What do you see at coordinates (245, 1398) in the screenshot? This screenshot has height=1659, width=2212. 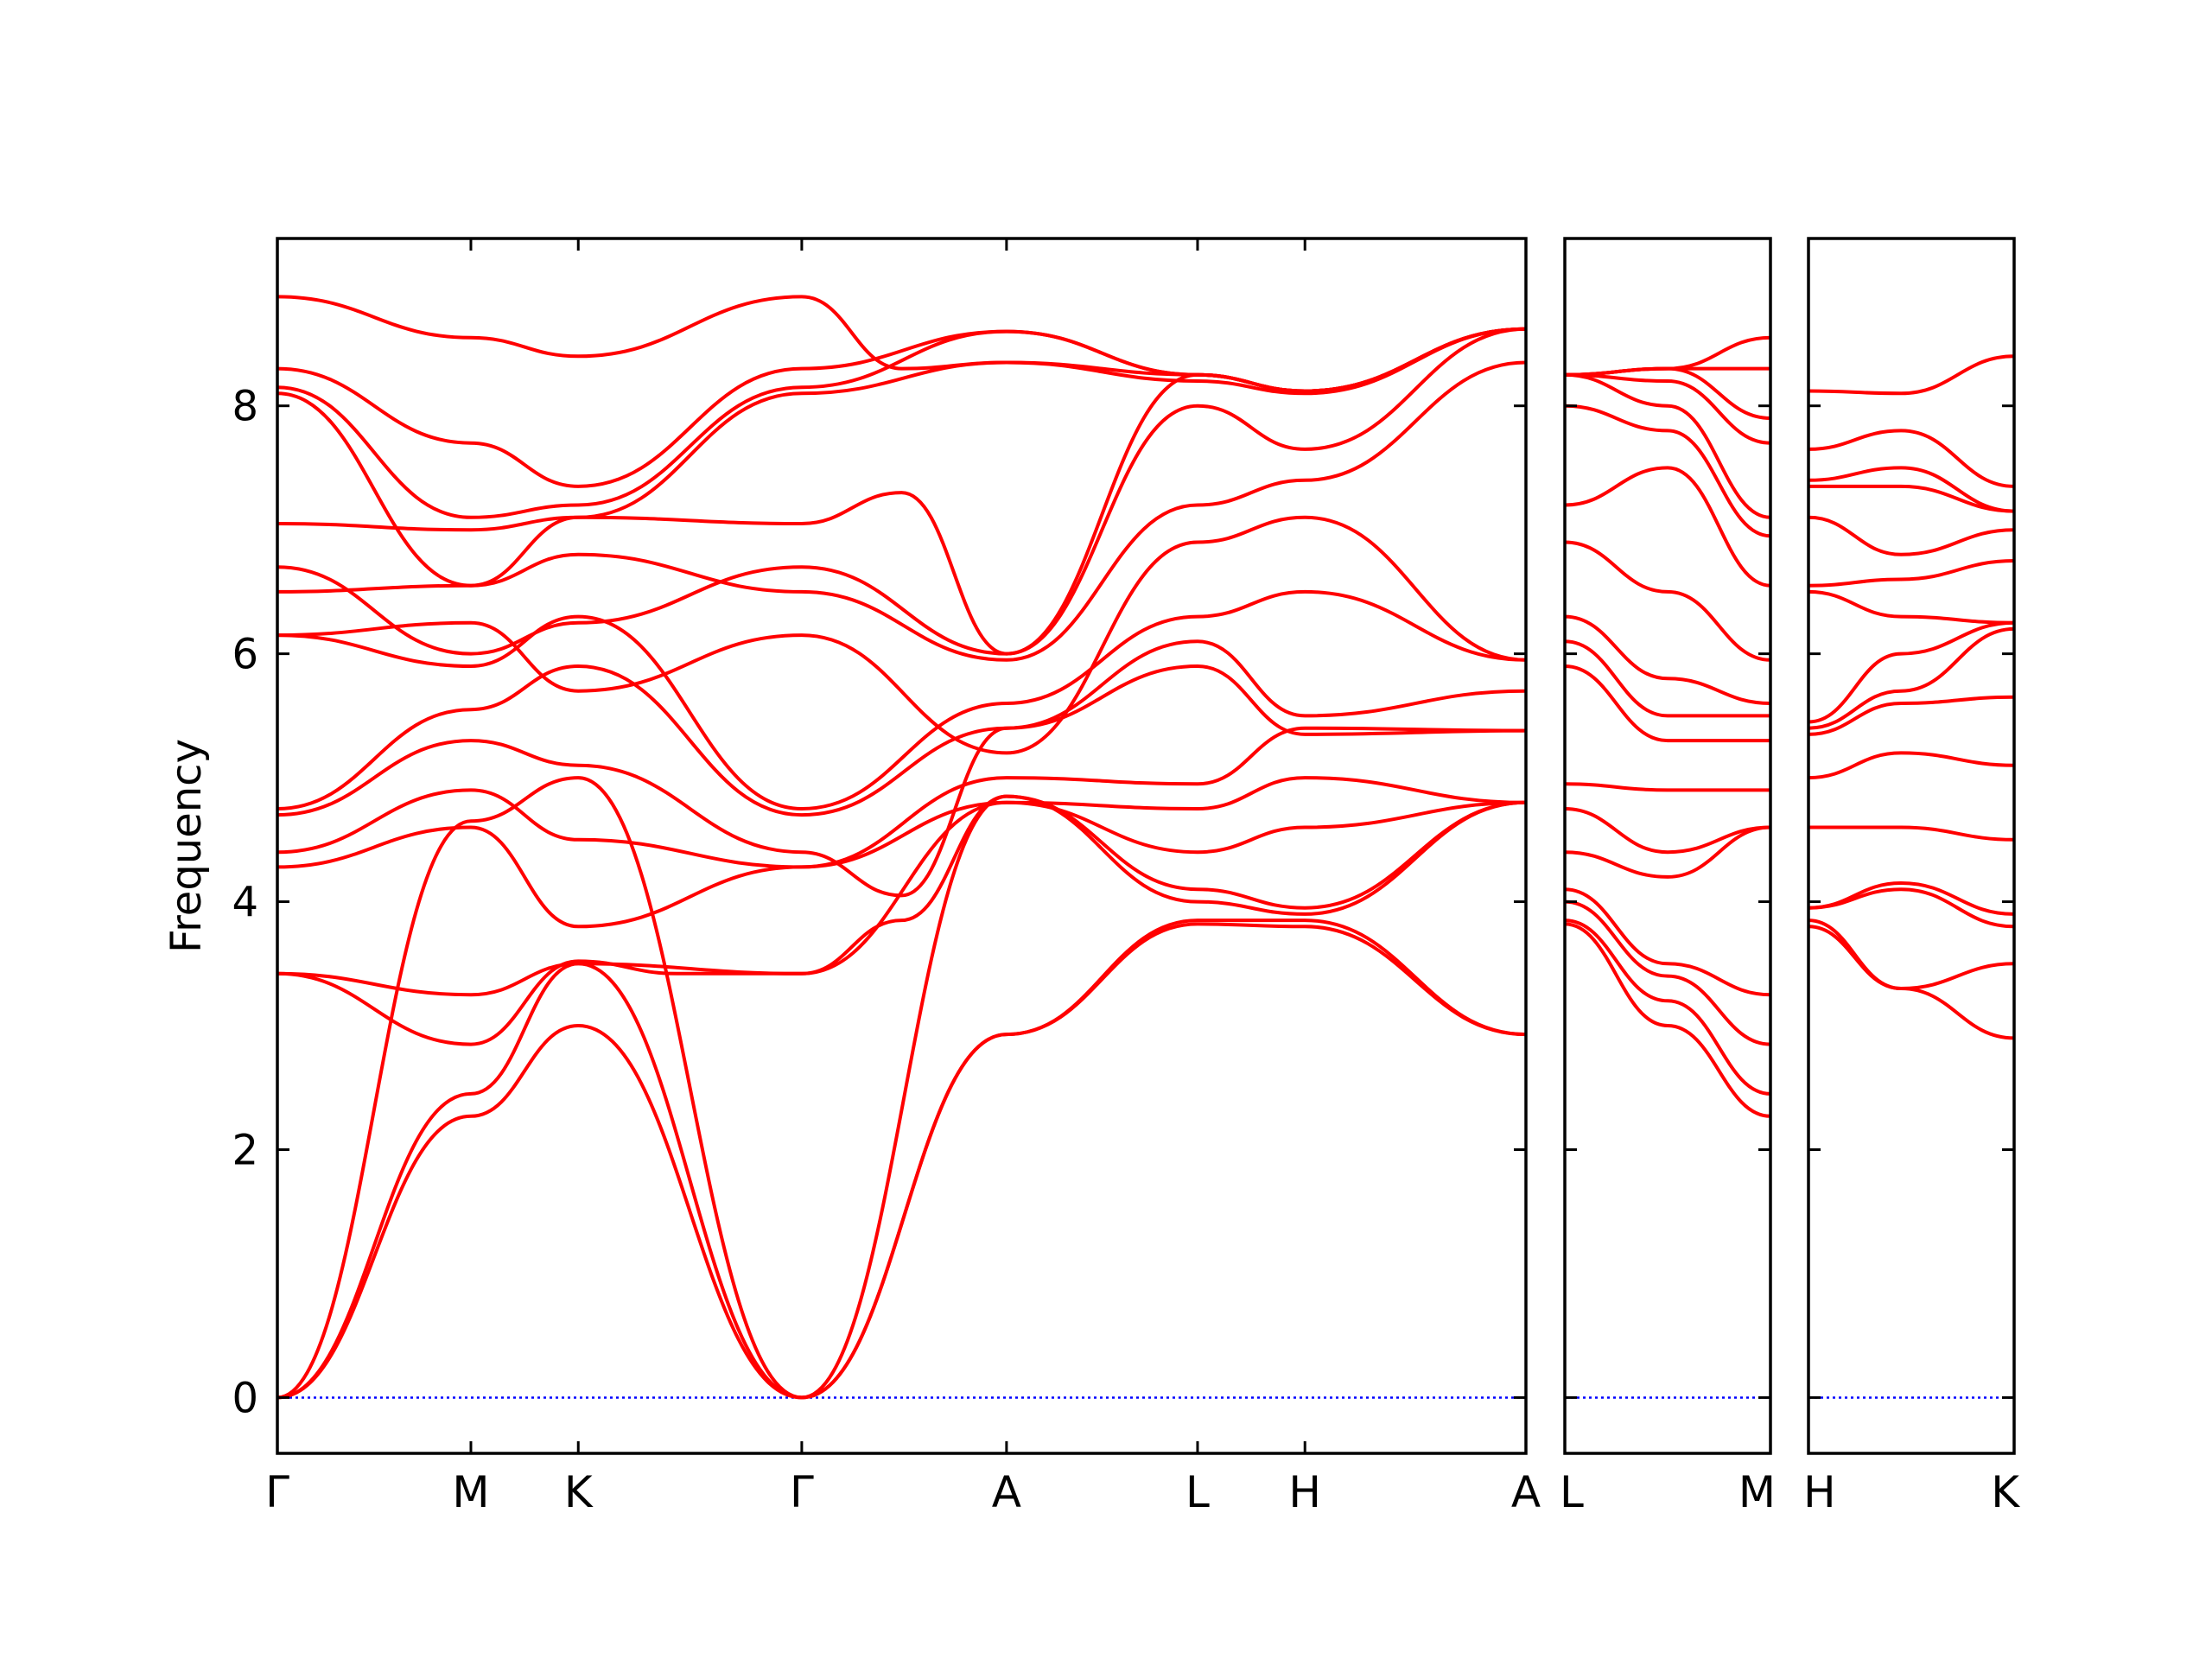 I see `y-tick-label: 0` at bounding box center [245, 1398].